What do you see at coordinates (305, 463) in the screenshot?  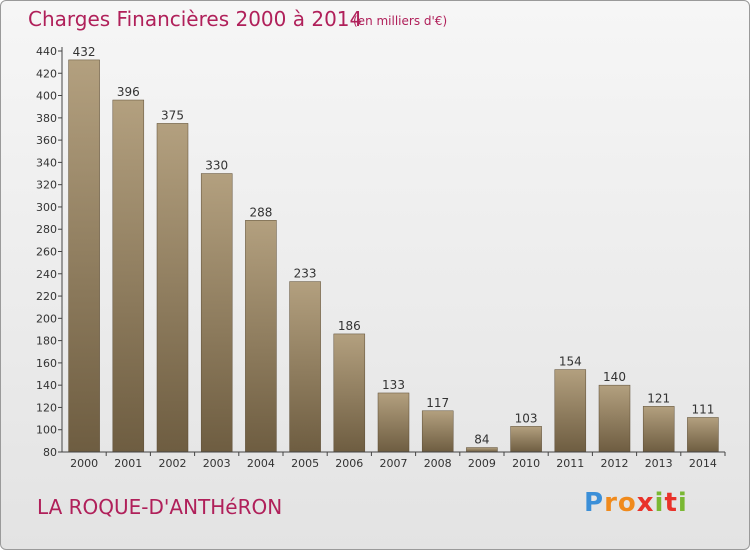 I see `x-tick-label: 2005` at bounding box center [305, 463].